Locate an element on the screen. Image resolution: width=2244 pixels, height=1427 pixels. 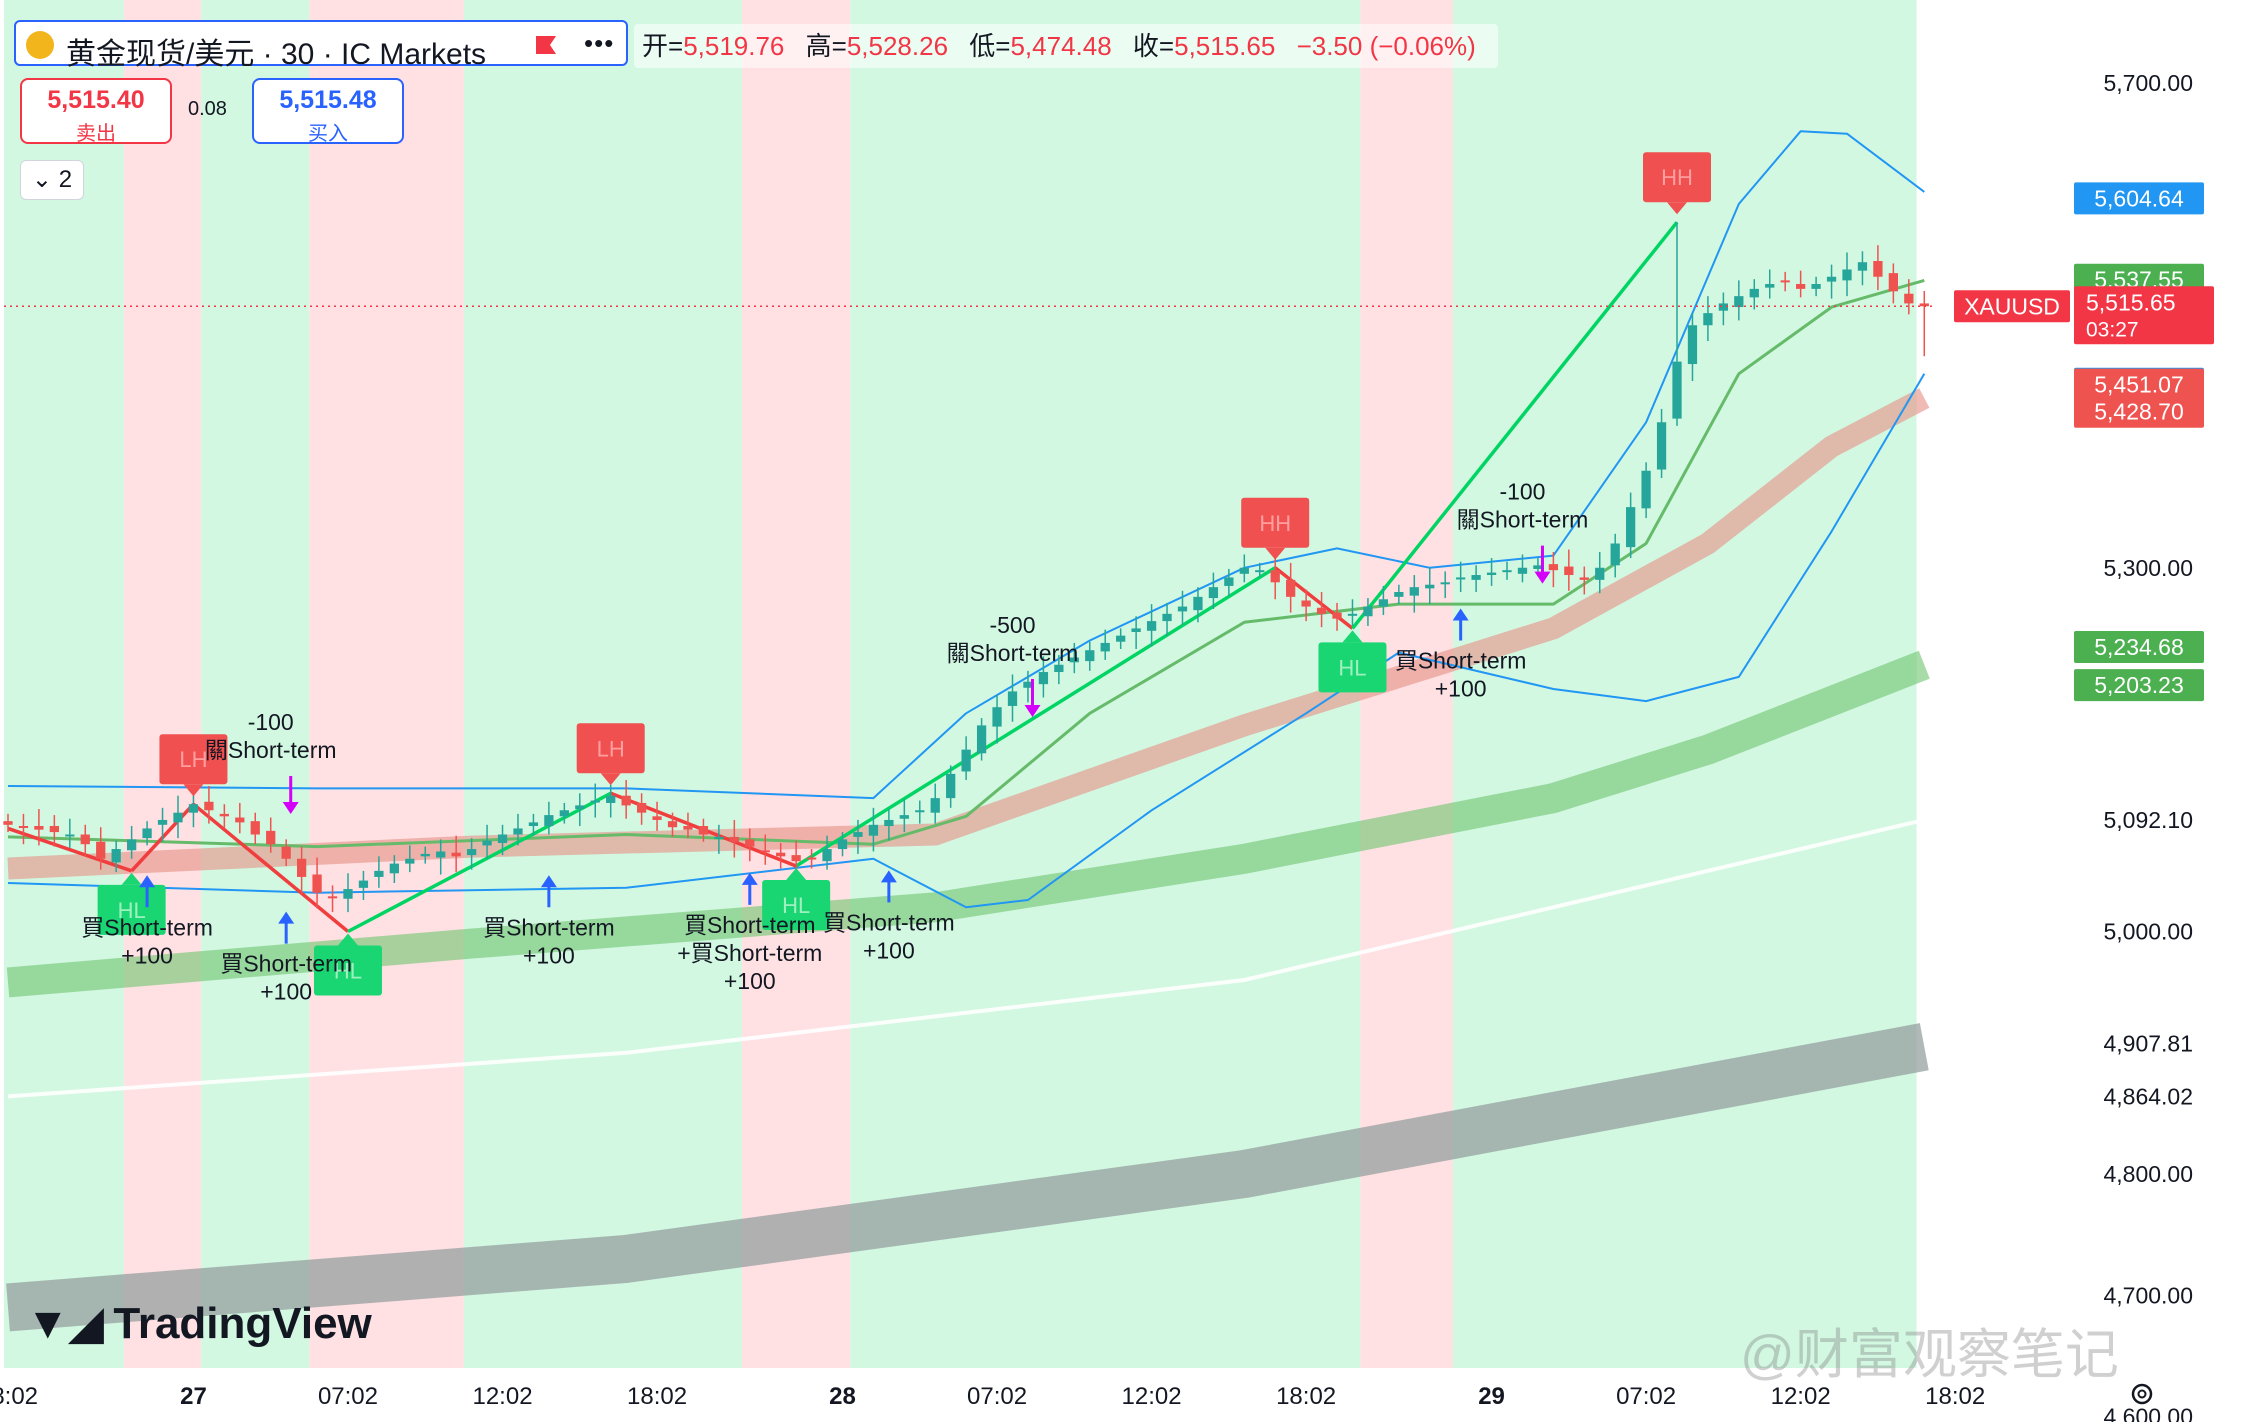
signal-text: -100 is located at coordinates (1522, 492).